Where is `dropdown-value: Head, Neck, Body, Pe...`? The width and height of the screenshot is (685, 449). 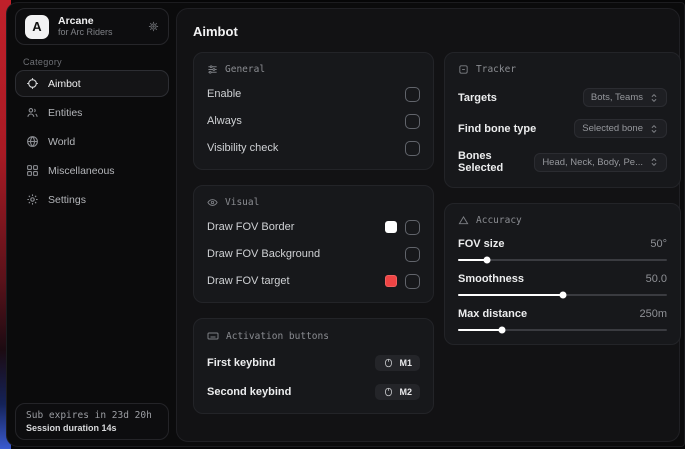
dropdown-value: Head, Neck, Body, Pe... is located at coordinates (592, 162).